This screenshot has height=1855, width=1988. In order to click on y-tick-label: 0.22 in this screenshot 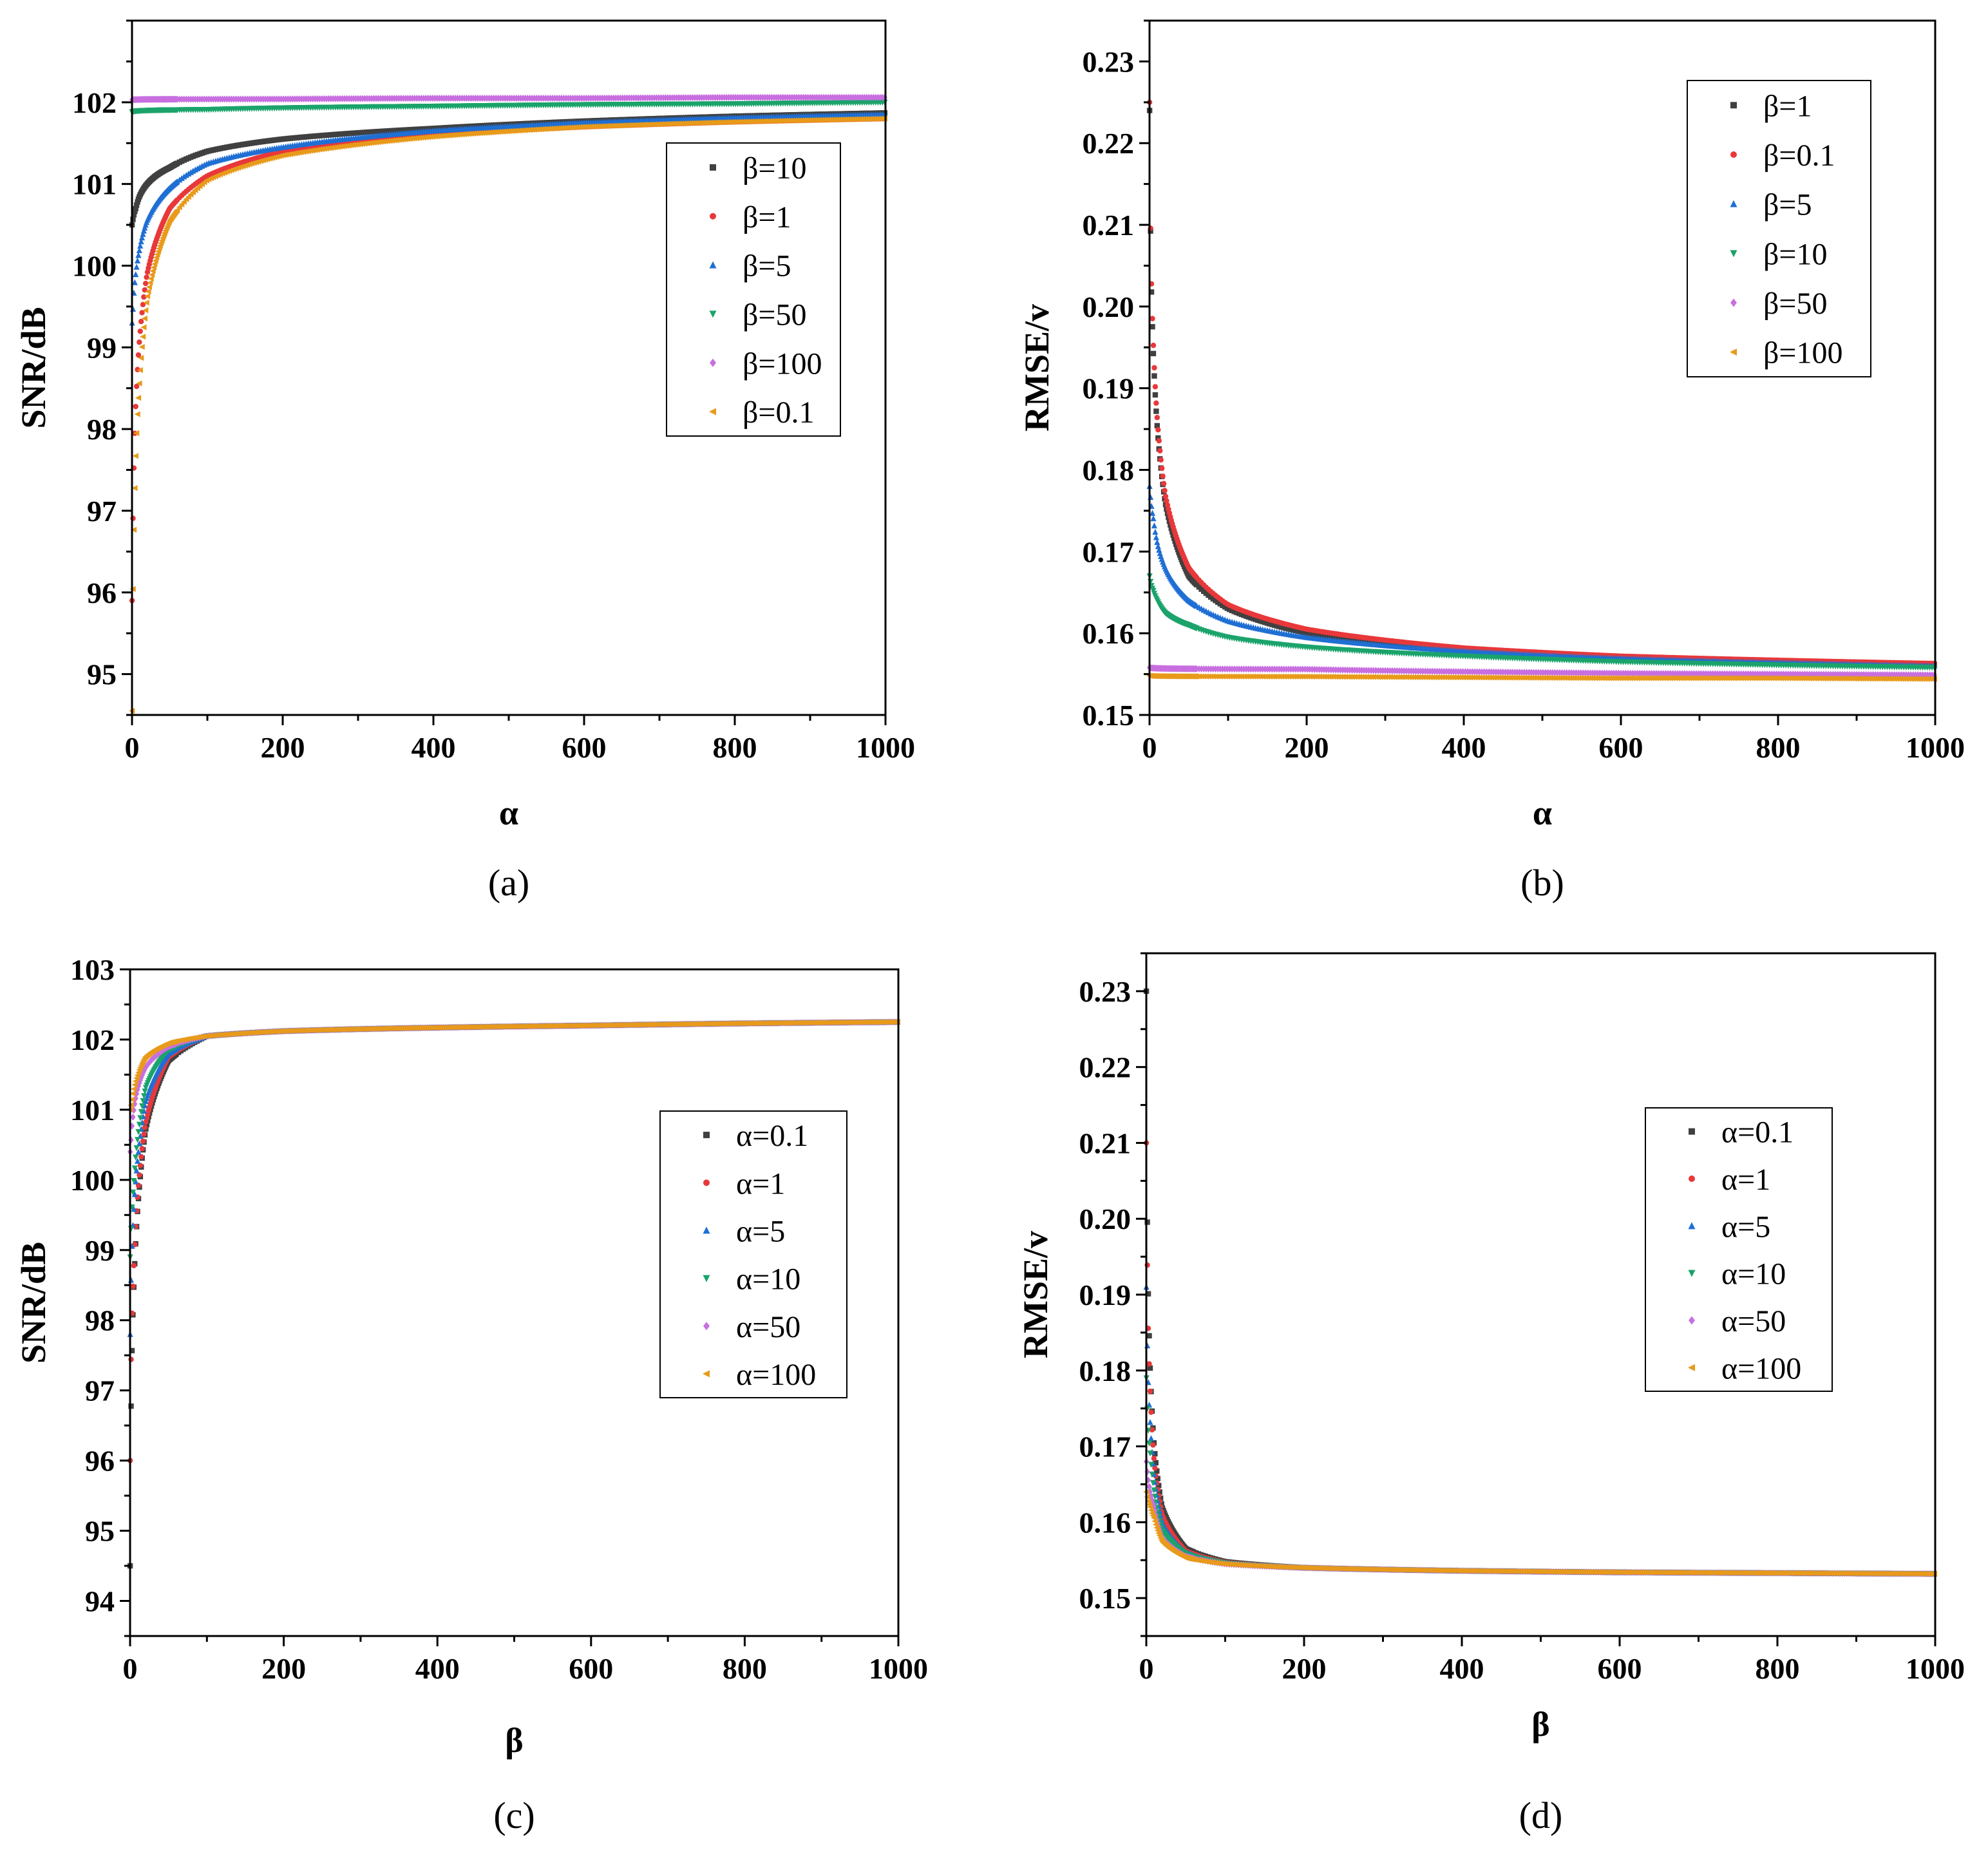, I will do `click(1109, 143)`.